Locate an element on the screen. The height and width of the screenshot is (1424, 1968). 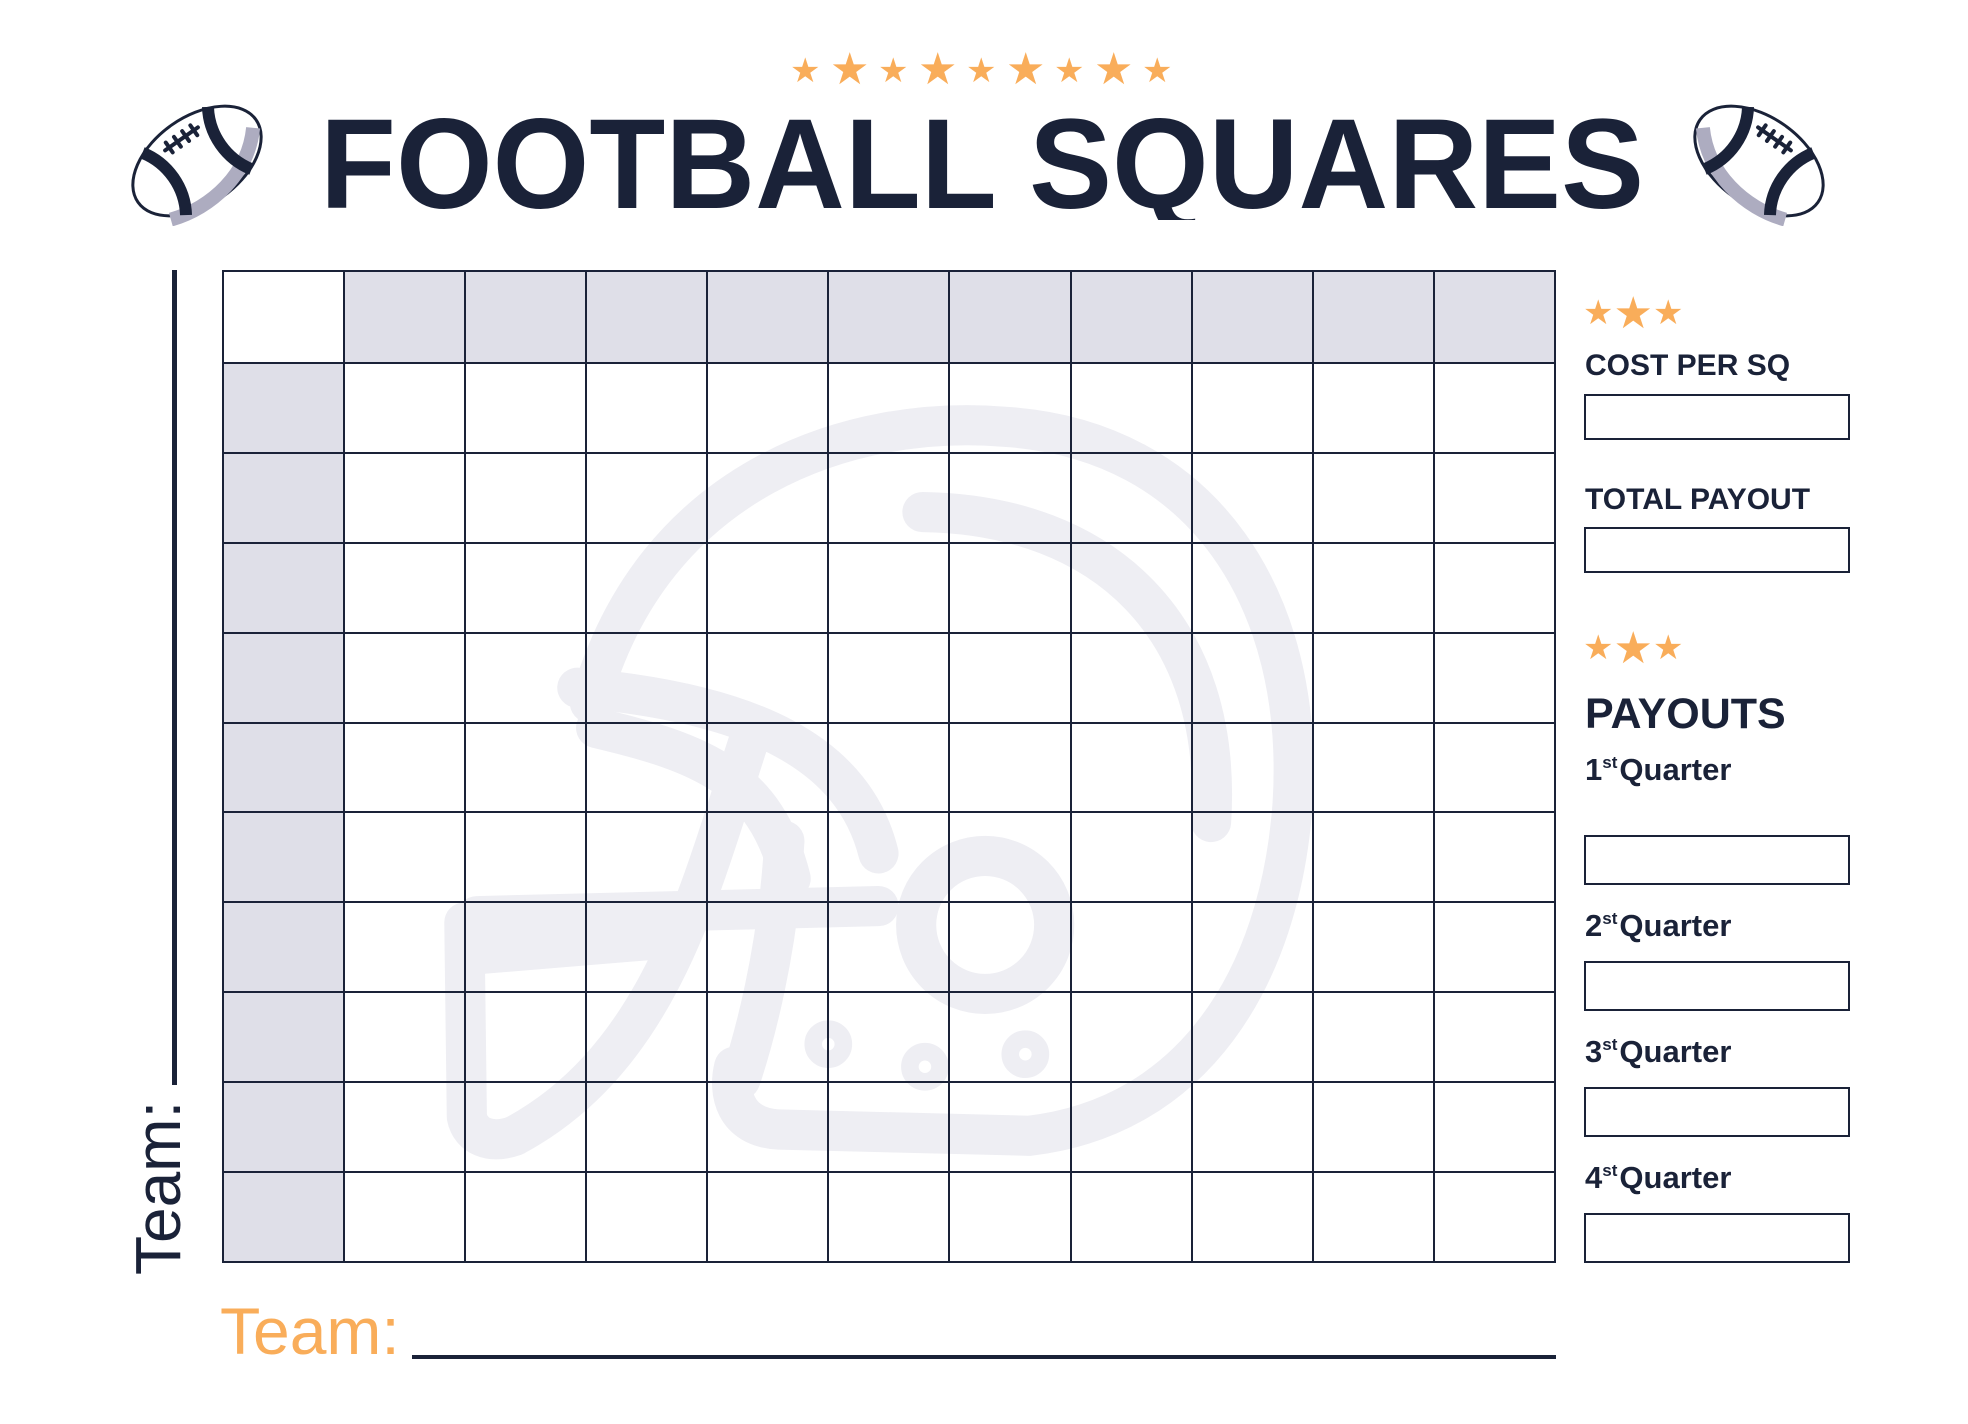
quarter-3-field is located at coordinates (1717, 1112).